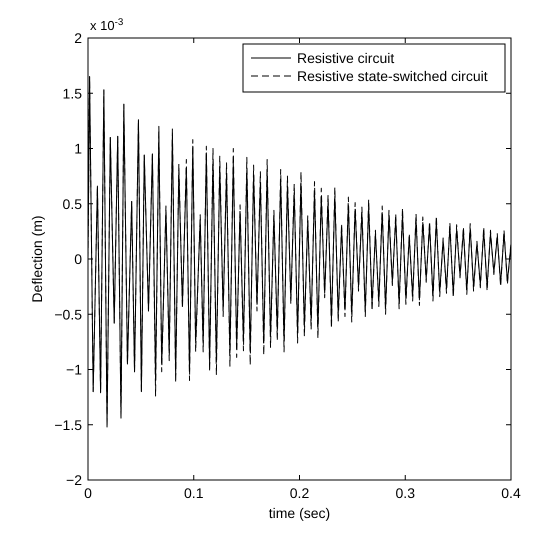  What do you see at coordinates (37, 259) in the screenshot?
I see `y-axis-title: Deflection (m)` at bounding box center [37, 259].